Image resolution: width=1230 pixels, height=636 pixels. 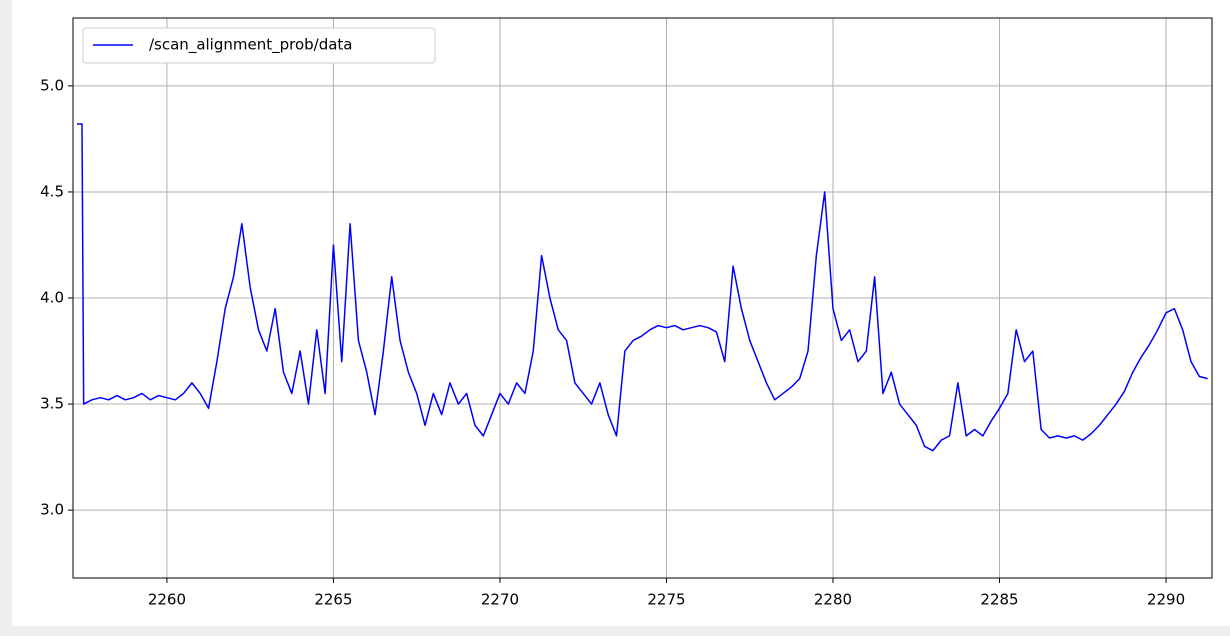 What do you see at coordinates (251, 45) in the screenshot?
I see `legend-label: /scan_alignment_prob/data` at bounding box center [251, 45].